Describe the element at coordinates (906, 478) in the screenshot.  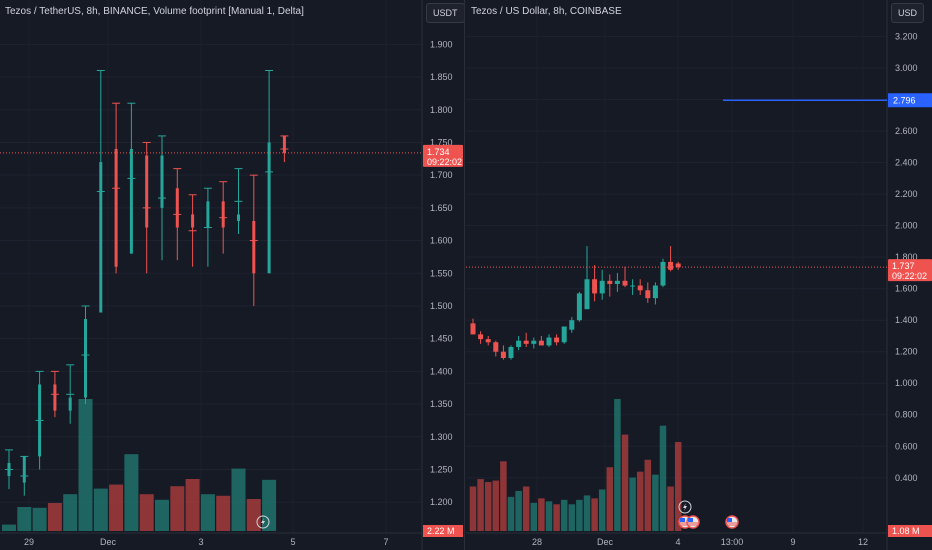
I see `y-tick-label: 0.400` at that location.